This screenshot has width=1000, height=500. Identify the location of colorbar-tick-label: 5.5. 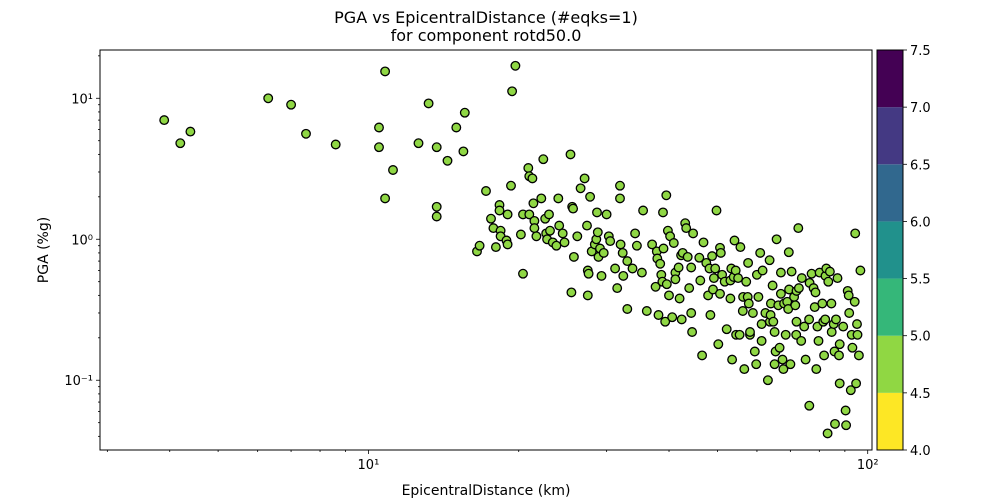
(920, 280).